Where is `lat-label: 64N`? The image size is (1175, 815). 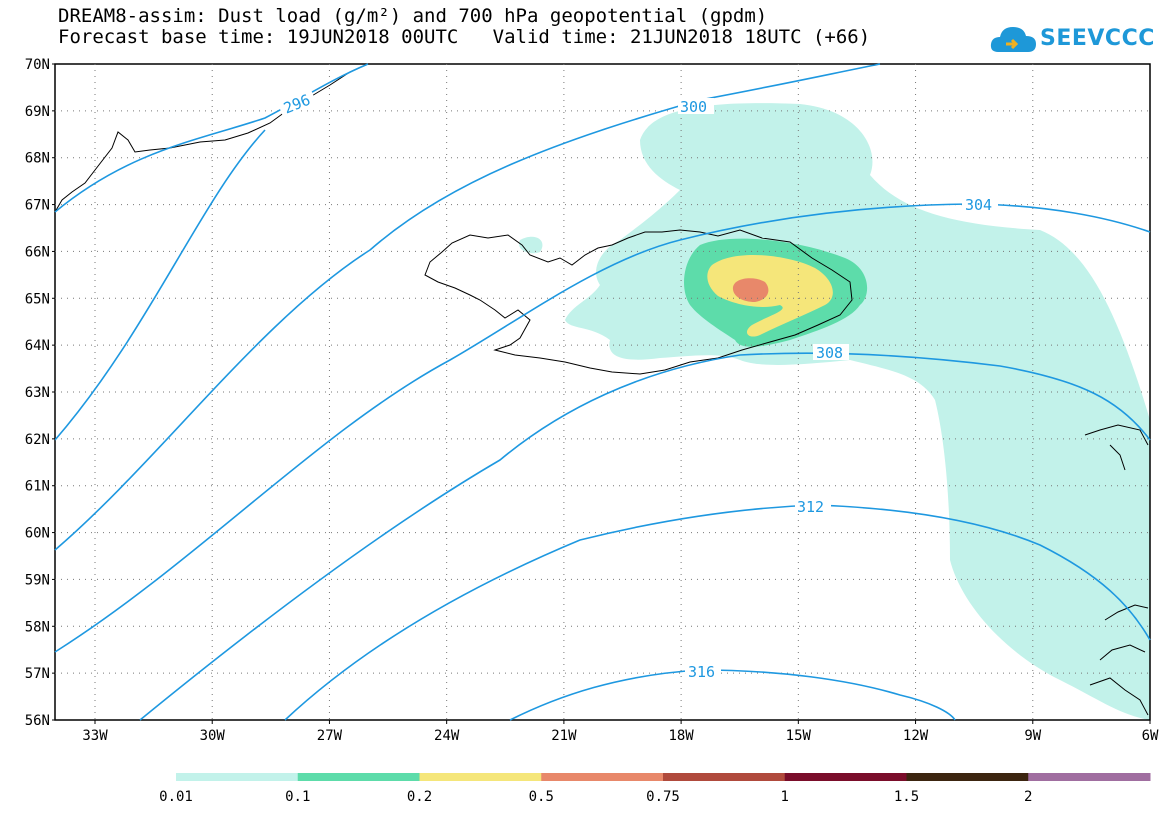
lat-label: 64N is located at coordinates (37, 346).